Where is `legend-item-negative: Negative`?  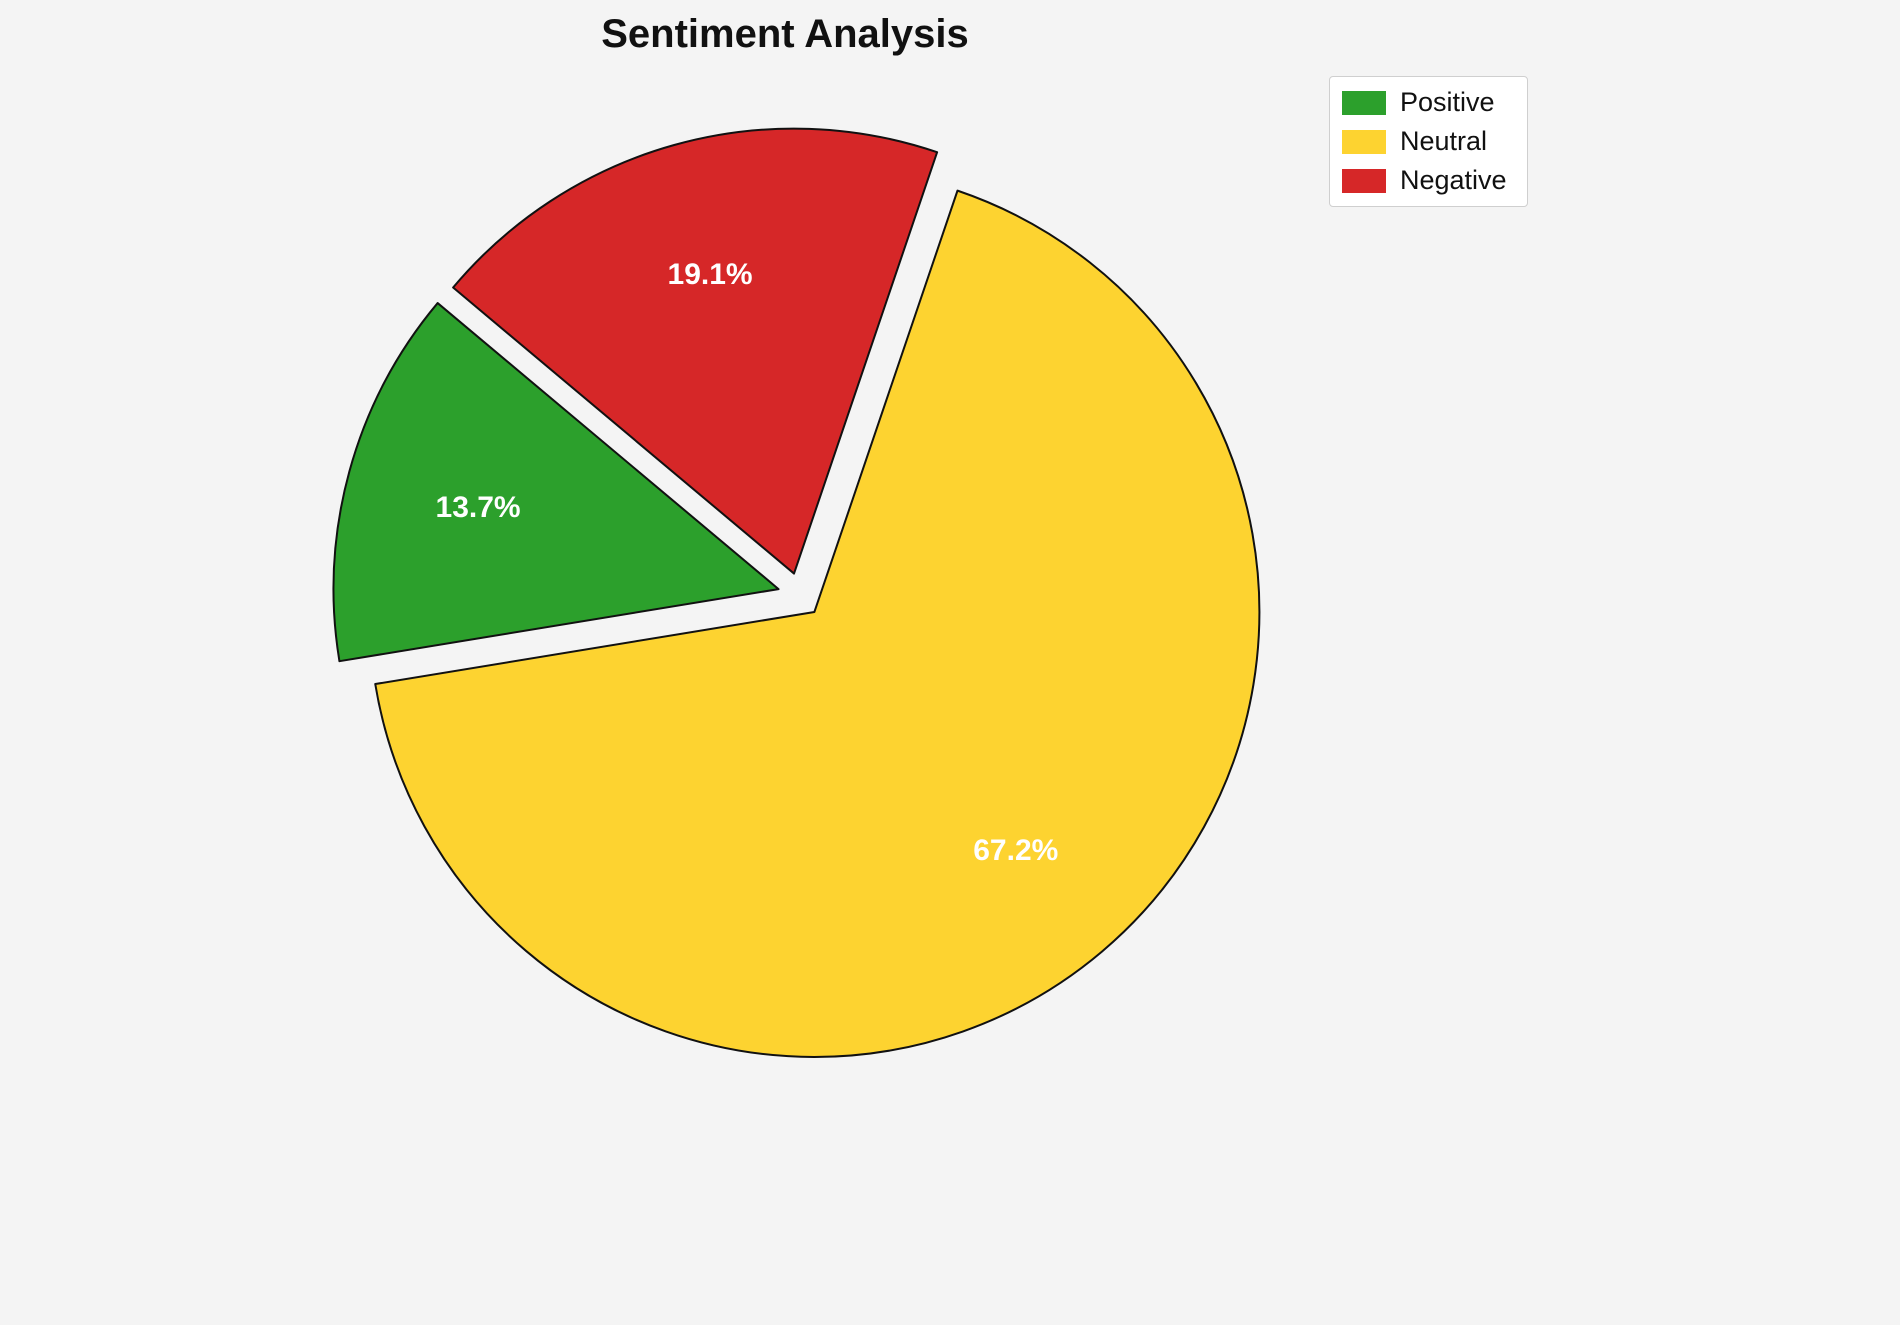 legend-item-negative: Negative is located at coordinates (1424, 180).